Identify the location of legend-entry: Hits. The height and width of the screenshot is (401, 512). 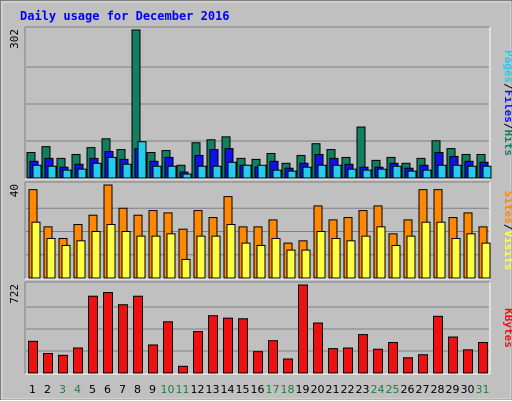
(507, 143).